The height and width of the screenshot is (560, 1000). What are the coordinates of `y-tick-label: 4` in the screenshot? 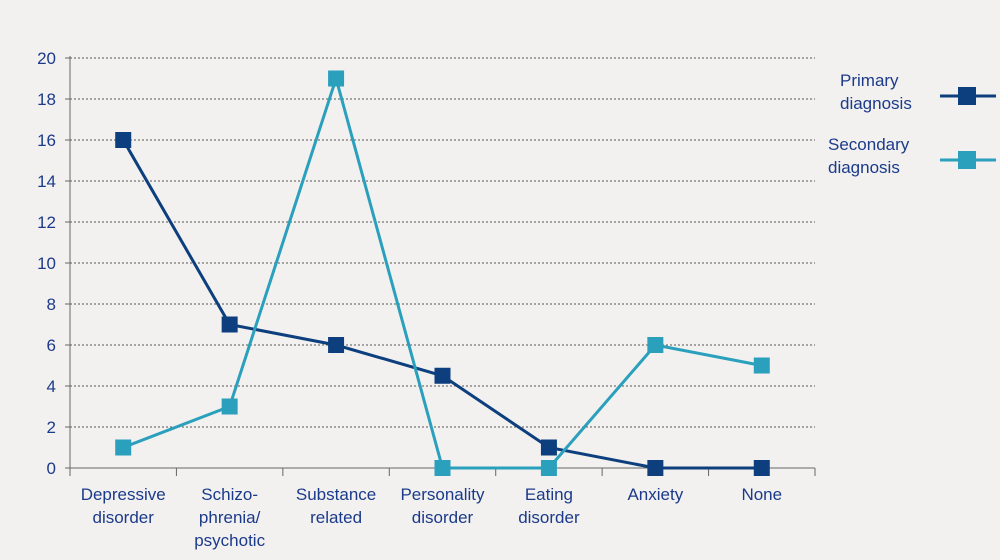 It's located at (51, 386).